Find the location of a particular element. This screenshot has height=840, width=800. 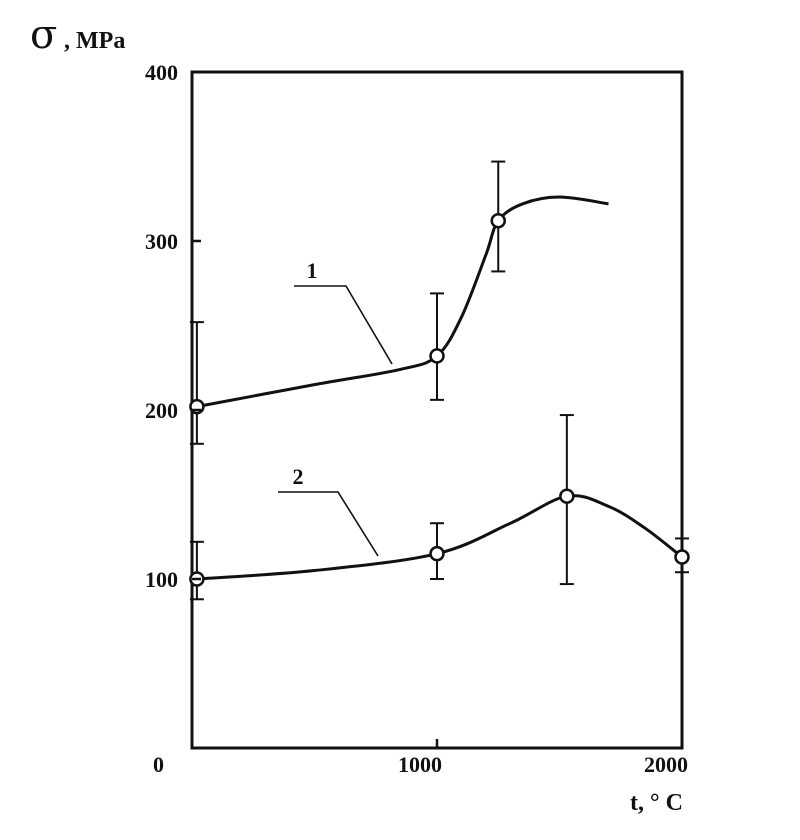

series-2-label: 2 is located at coordinates (298, 476).